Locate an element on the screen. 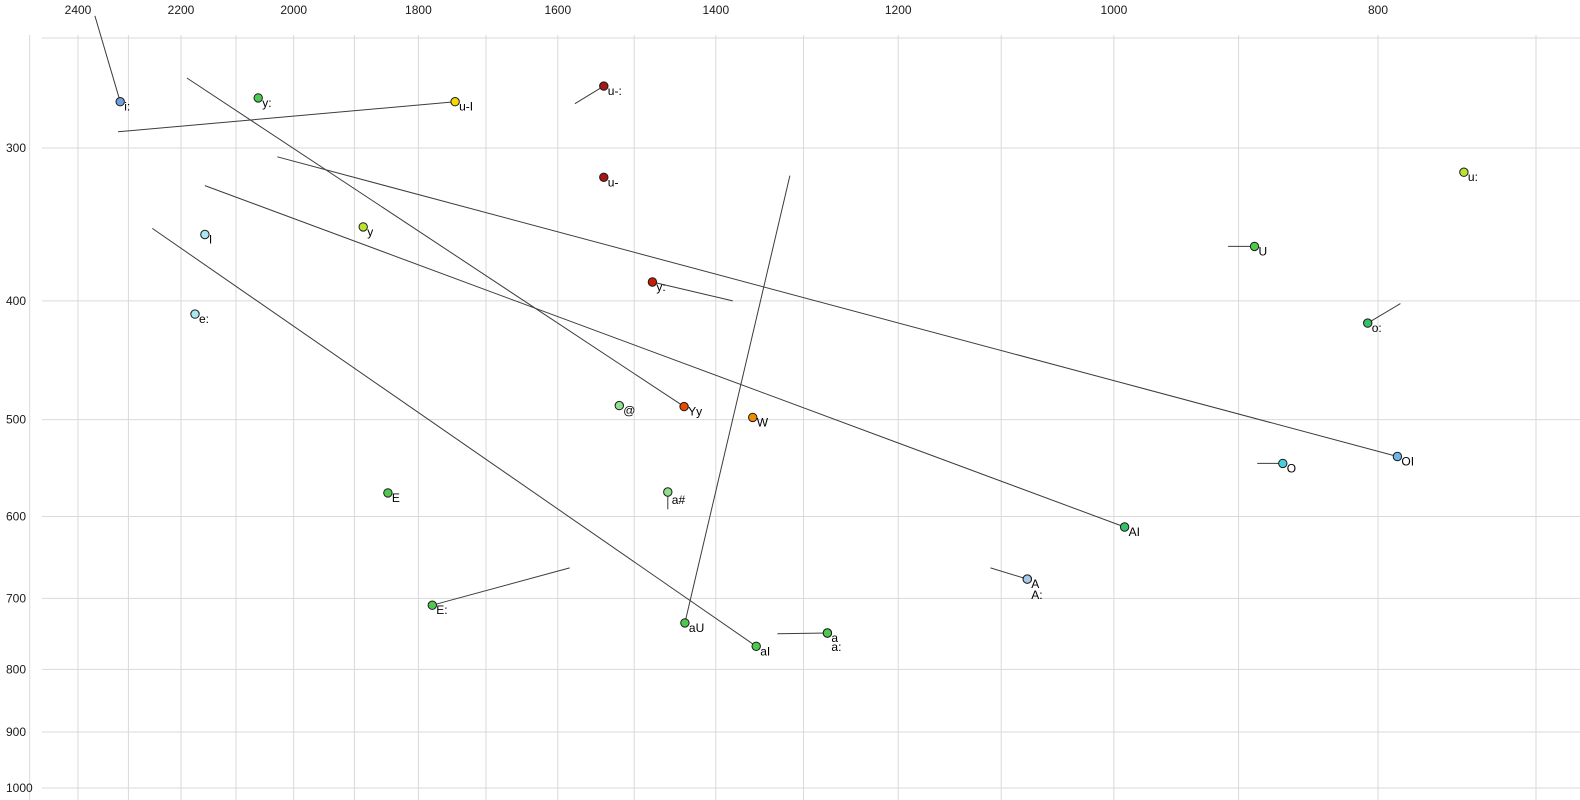  vowel-label: u-: is located at coordinates (615, 91).